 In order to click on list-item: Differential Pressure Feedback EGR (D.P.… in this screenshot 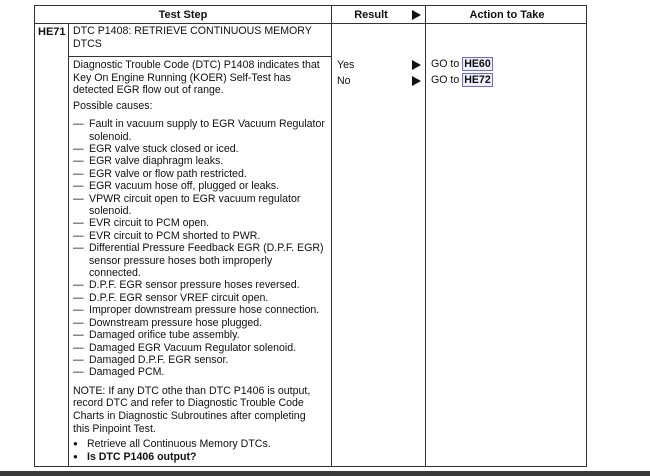, I will do `click(199, 260)`.